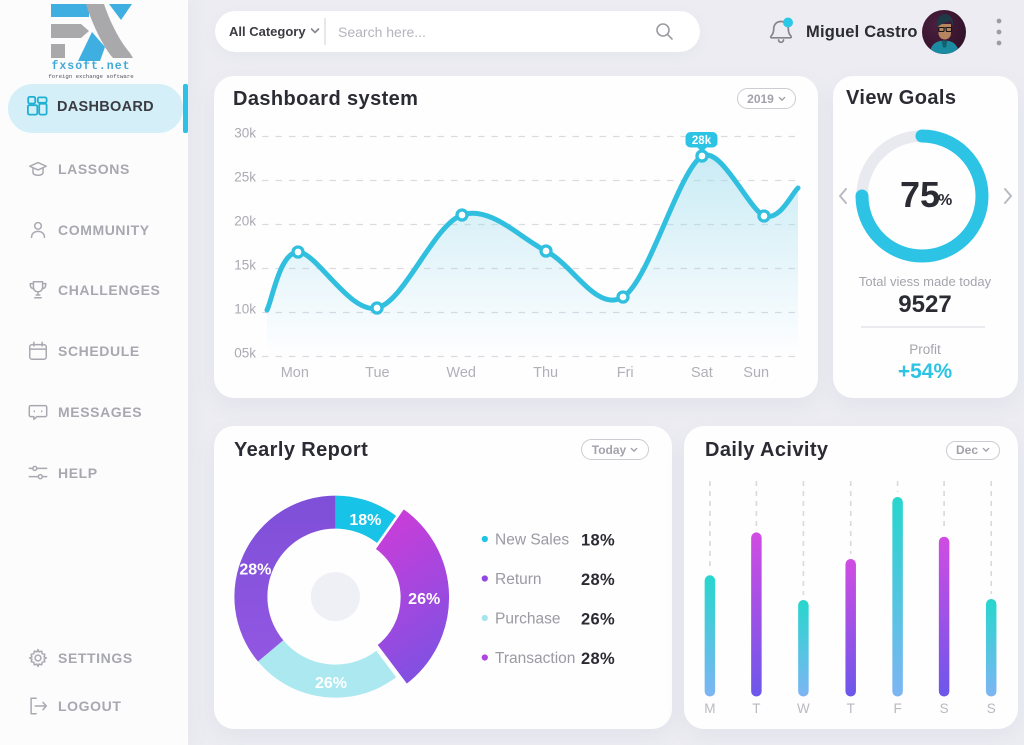  What do you see at coordinates (377, 373) in the screenshot?
I see `svg-text: Tue` at bounding box center [377, 373].